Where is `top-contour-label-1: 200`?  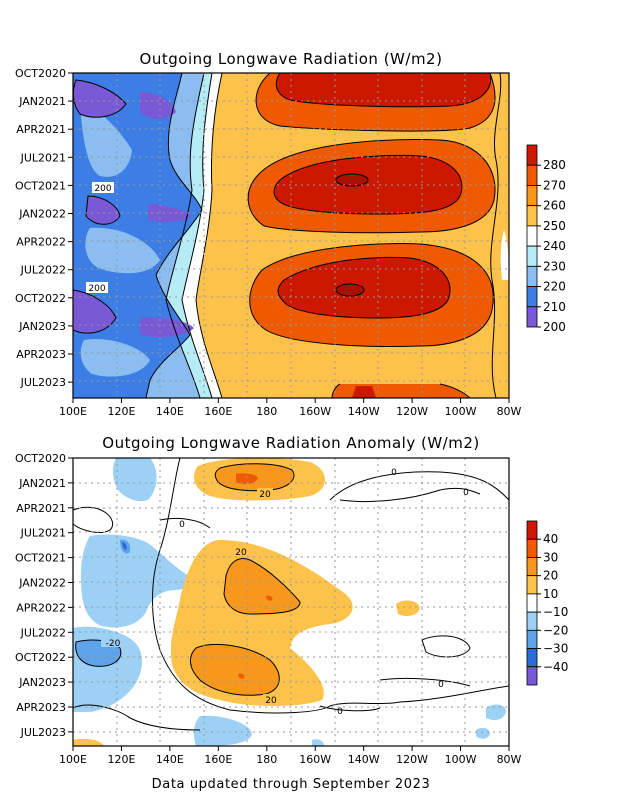
top-contour-label-1: 200 is located at coordinates (102, 189).